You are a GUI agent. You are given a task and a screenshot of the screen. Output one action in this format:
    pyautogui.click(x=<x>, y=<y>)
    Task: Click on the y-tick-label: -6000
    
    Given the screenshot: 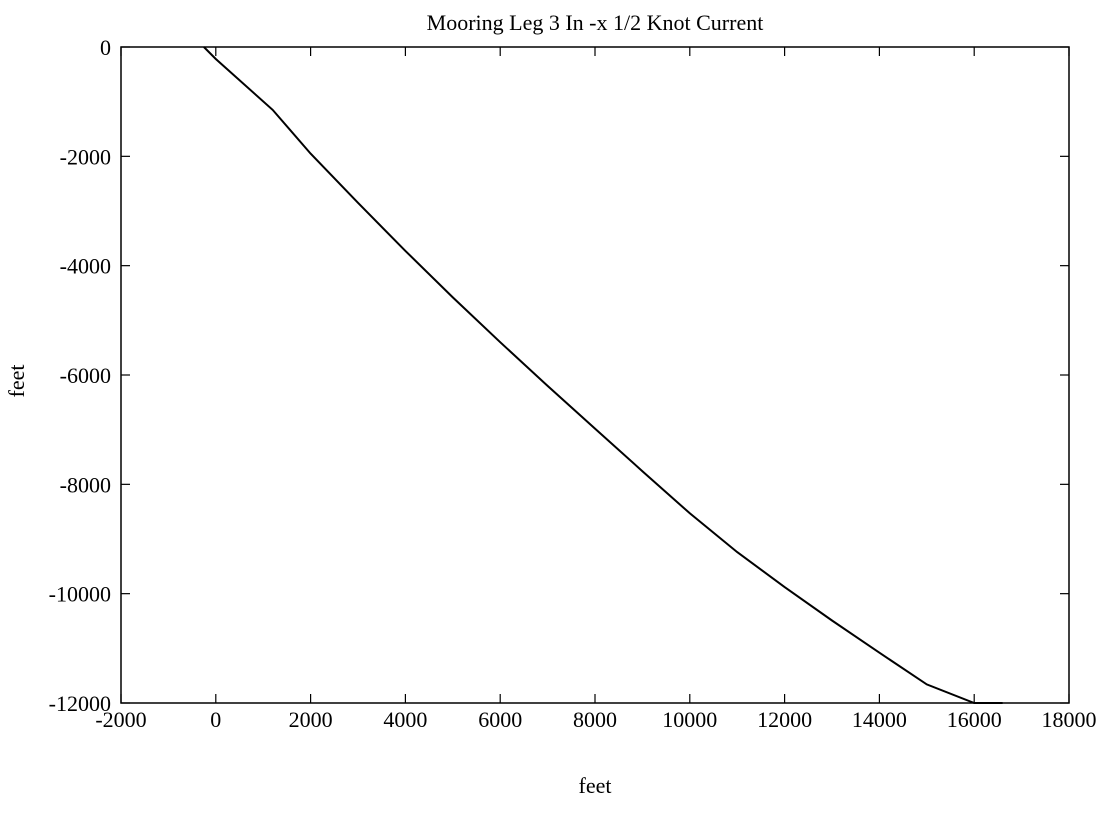 What is the action you would take?
    pyautogui.click(x=85, y=375)
    